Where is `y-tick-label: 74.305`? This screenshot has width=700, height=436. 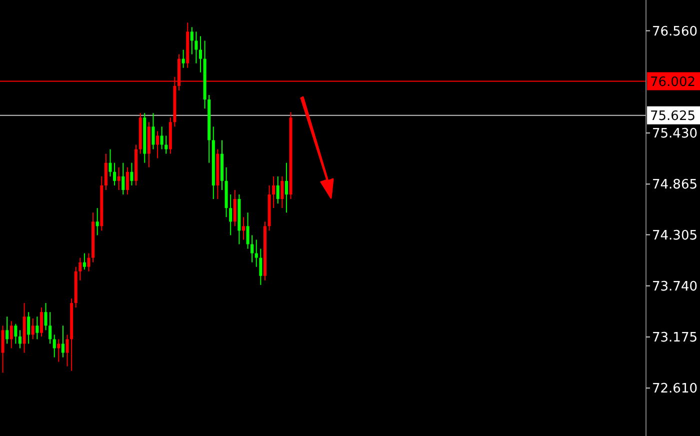
y-tick-label: 74.305 is located at coordinates (675, 236).